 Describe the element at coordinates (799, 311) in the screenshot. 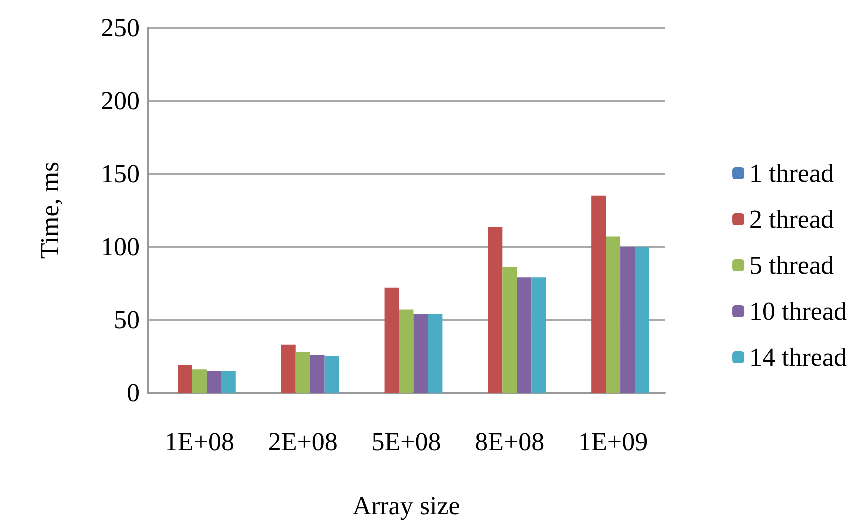

I see `legend-label: 10 thread` at that location.